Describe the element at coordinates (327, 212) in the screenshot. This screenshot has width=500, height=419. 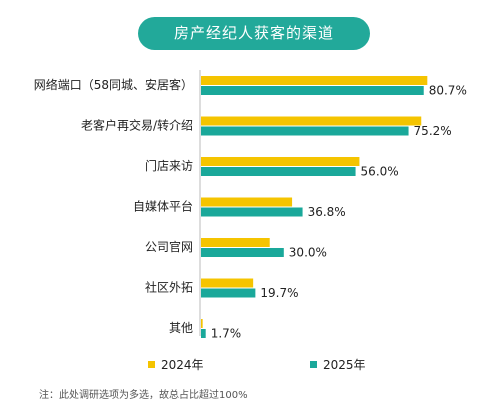
I see `value-label-3: 36.8%` at that location.